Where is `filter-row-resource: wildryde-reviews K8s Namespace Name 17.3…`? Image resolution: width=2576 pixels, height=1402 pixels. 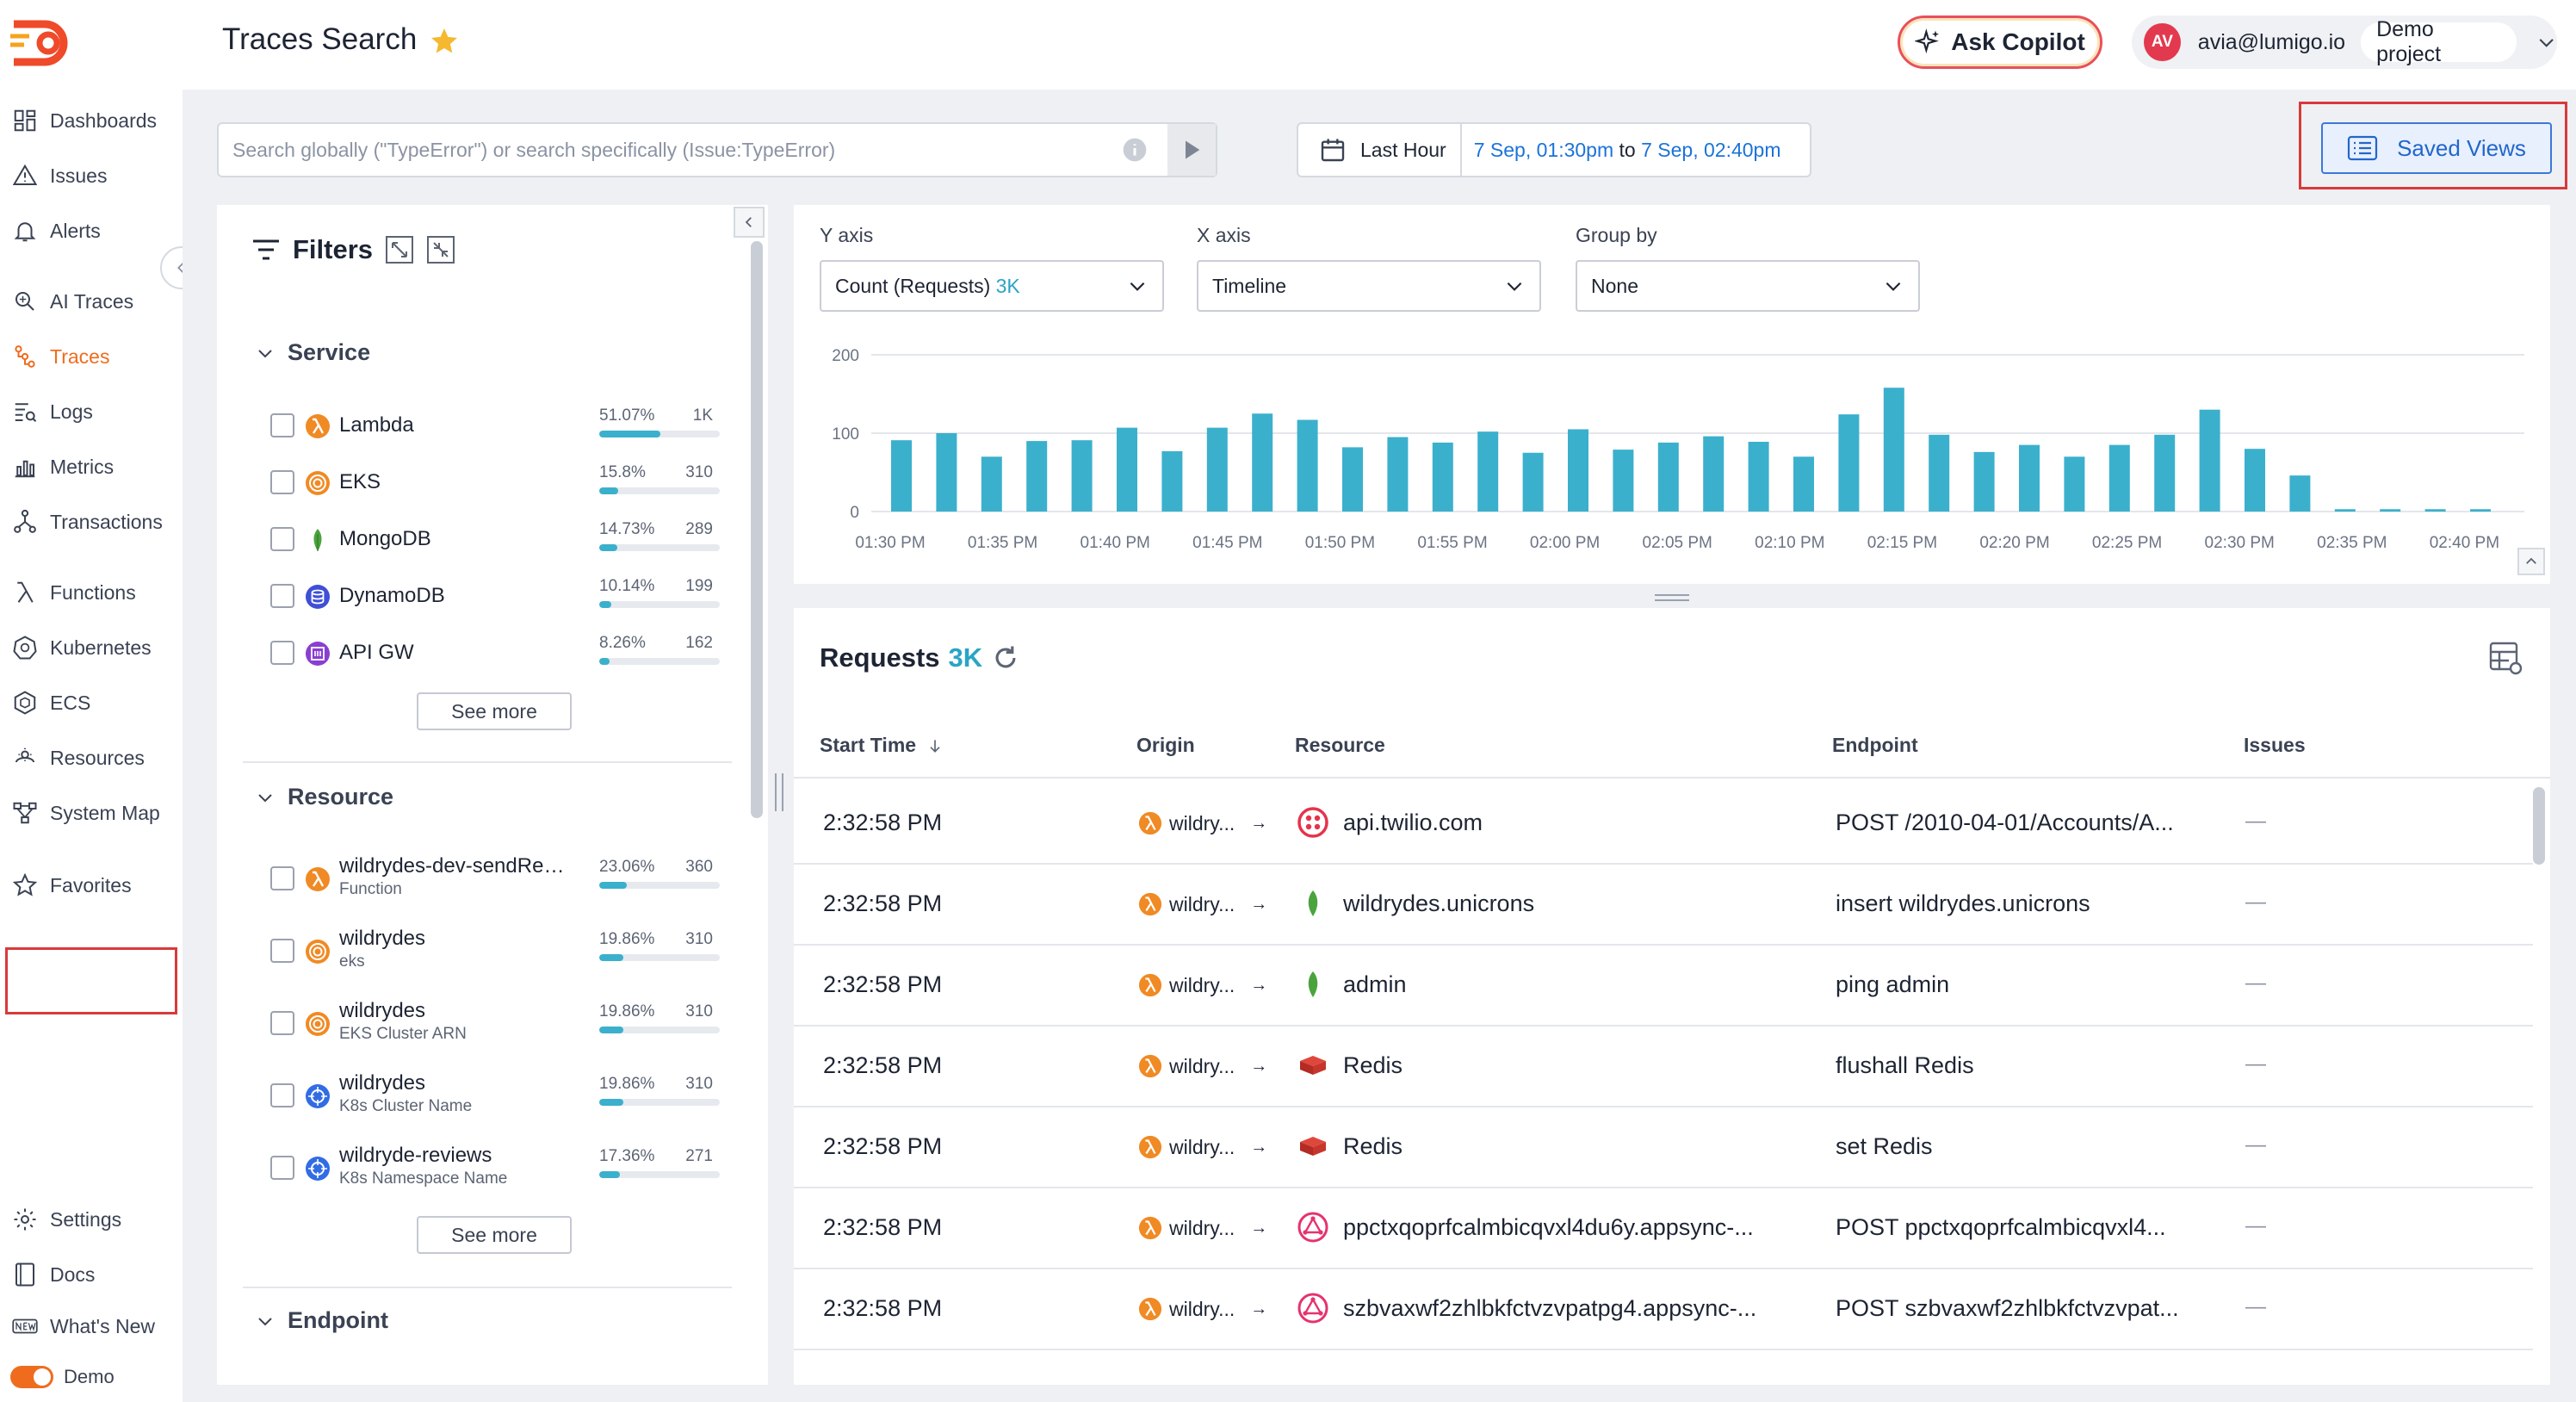
filter-row-resource: wildryde-reviews K8s Namespace Name 17.3… is located at coordinates (497, 1167).